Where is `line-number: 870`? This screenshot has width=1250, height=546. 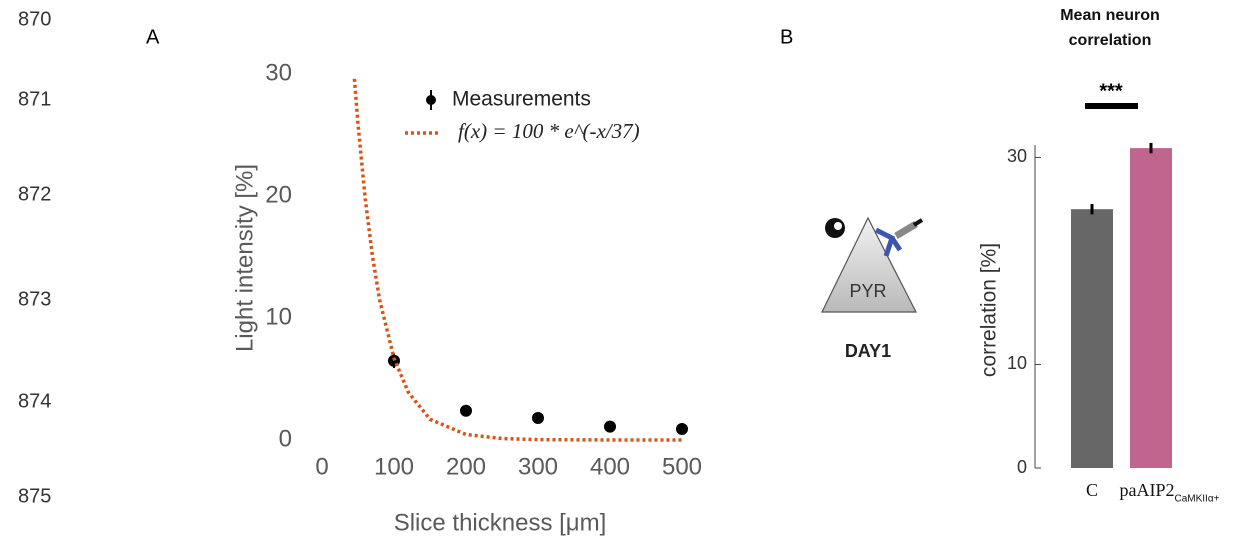
line-number: 870 is located at coordinates (34, 19).